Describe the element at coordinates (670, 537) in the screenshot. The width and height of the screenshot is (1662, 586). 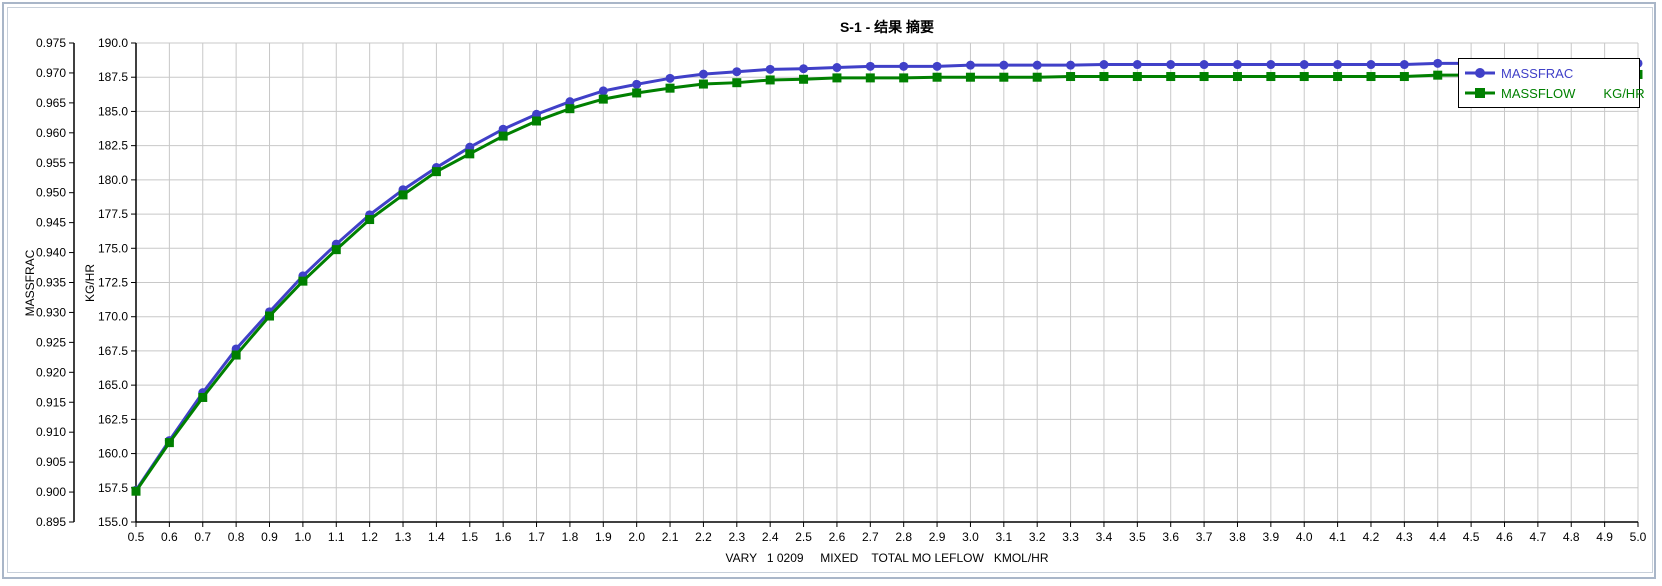
I see `x-tick-label: 2.1` at that location.